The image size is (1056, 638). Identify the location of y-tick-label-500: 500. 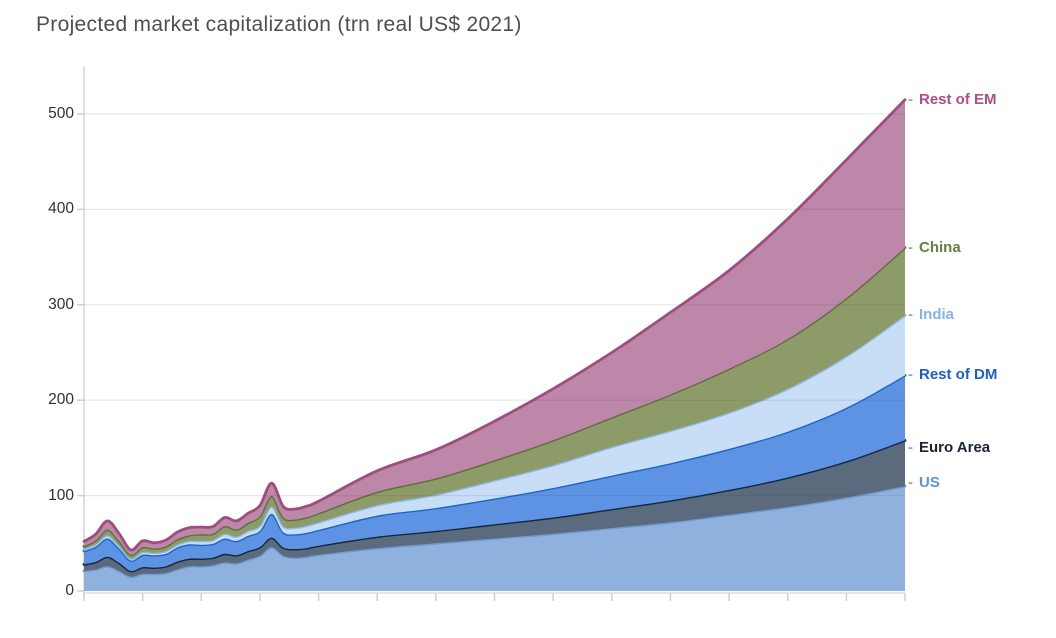
(61, 113).